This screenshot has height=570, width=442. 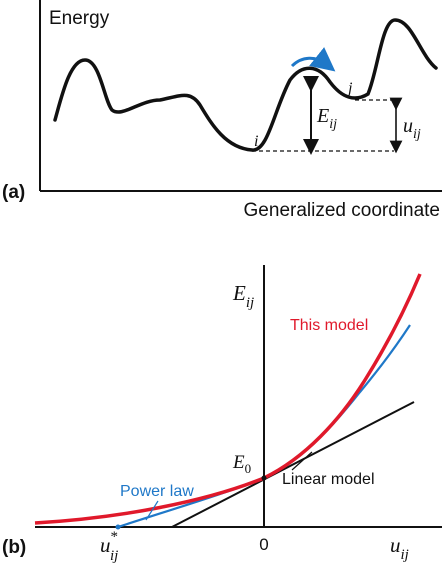 What do you see at coordinates (302, 461) in the screenshot?
I see `leader-line-linear-model` at bounding box center [302, 461].